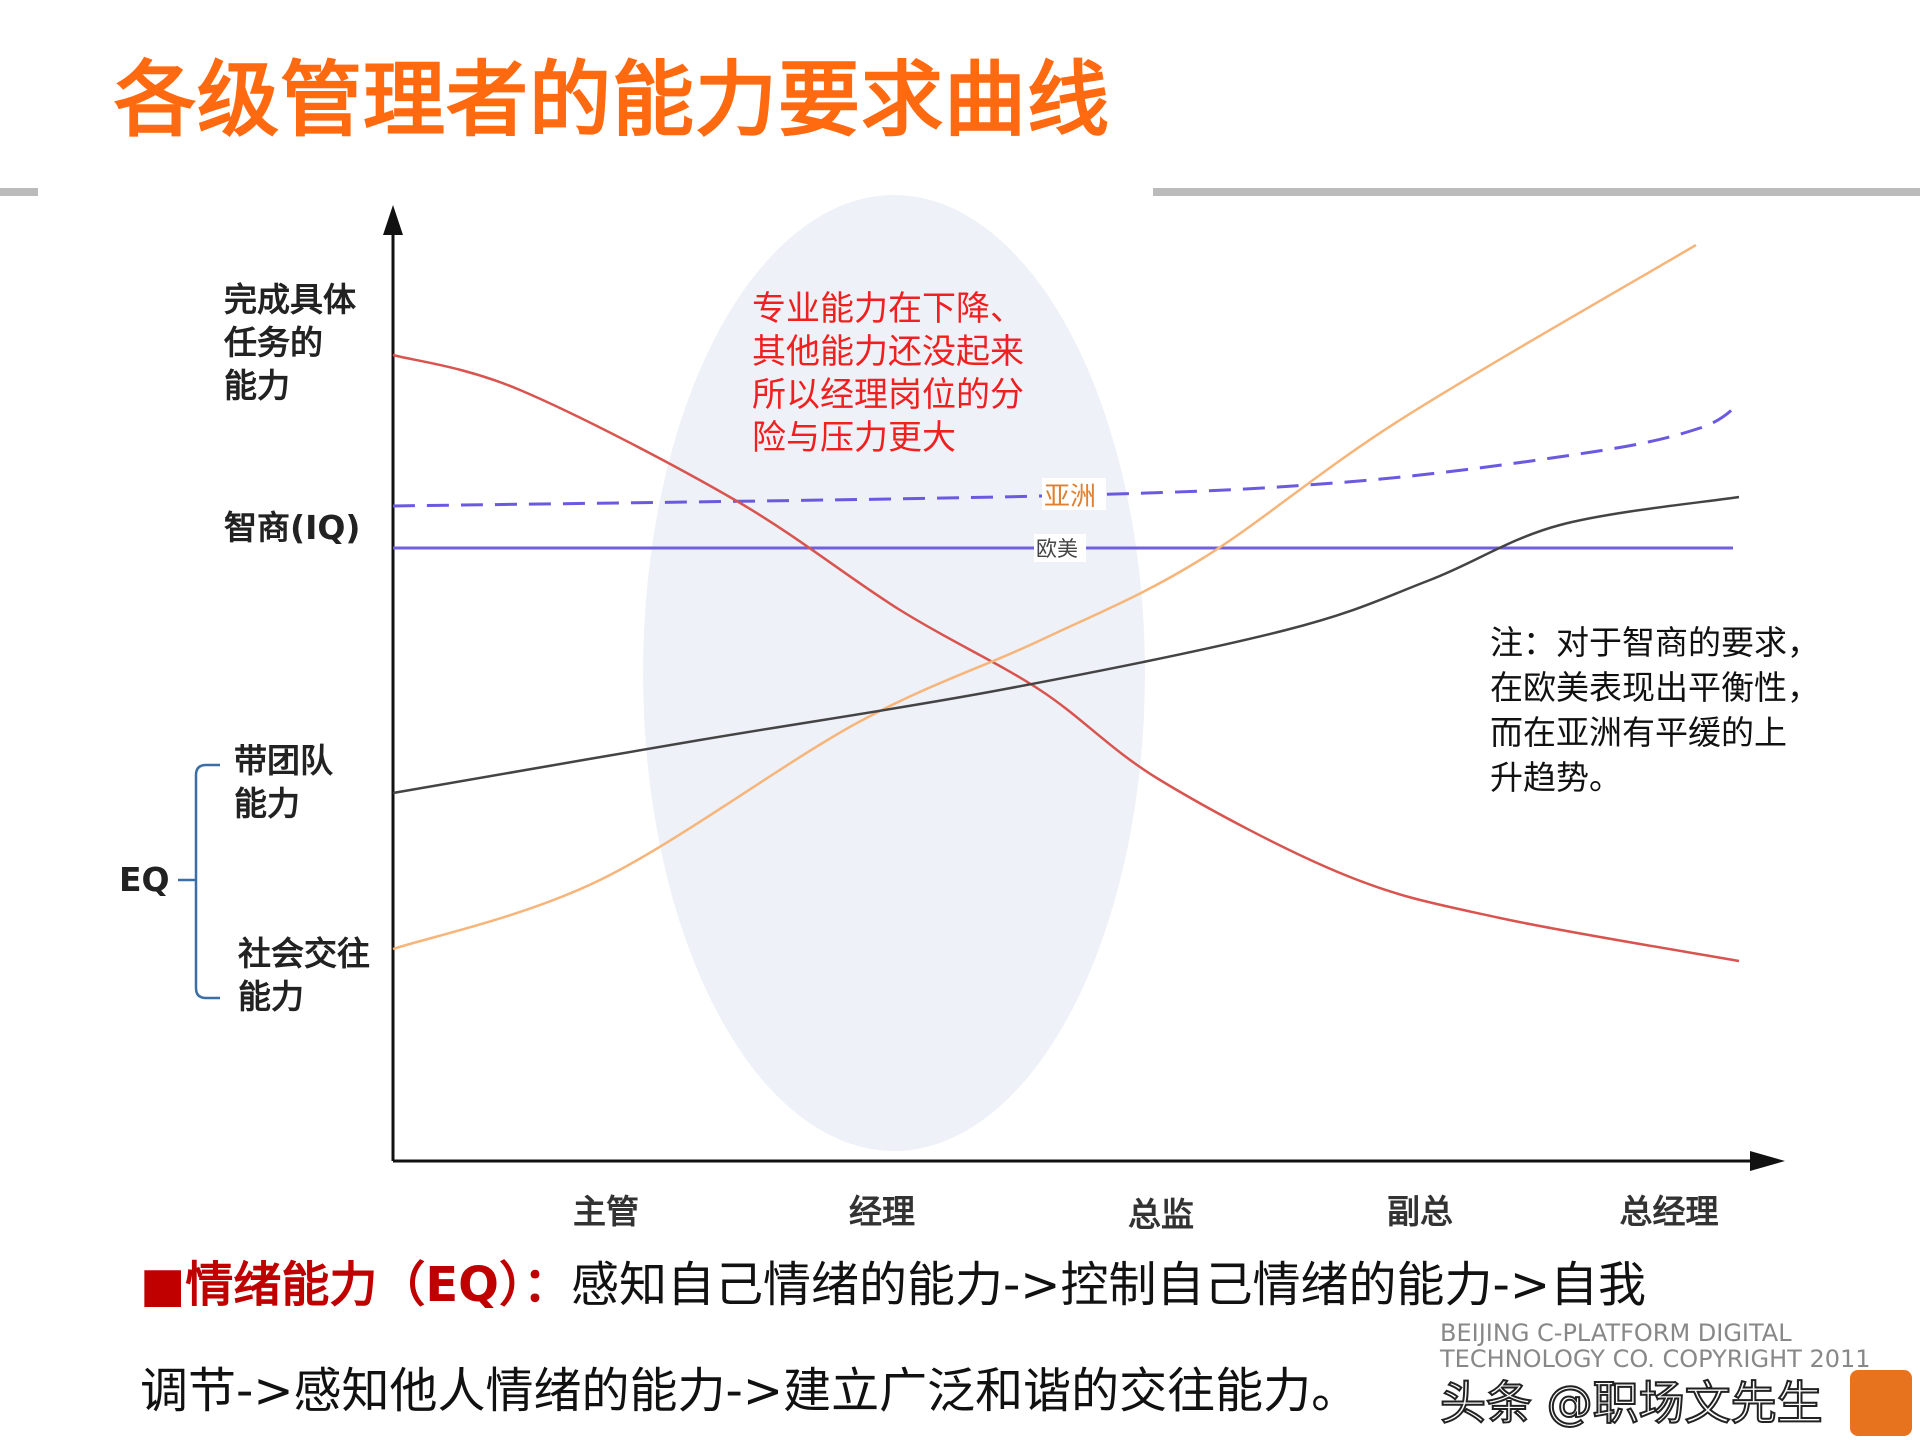 Image resolution: width=1920 pixels, height=1440 pixels. What do you see at coordinates (144, 879) in the screenshot?
I see `y-label-eq: EQ` at bounding box center [144, 879].